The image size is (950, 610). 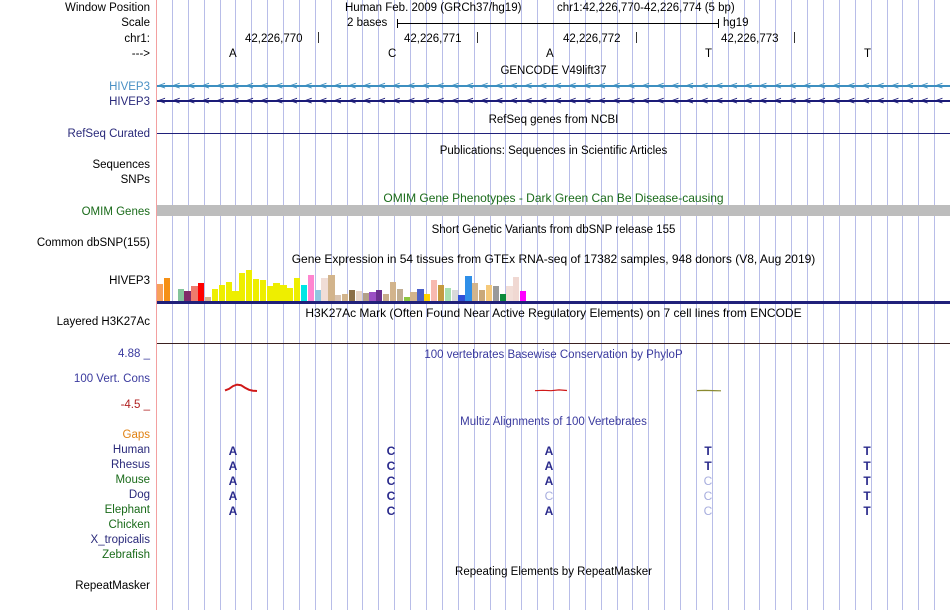 I want to click on label-publications-snps: SNPs, so click(x=135, y=180).